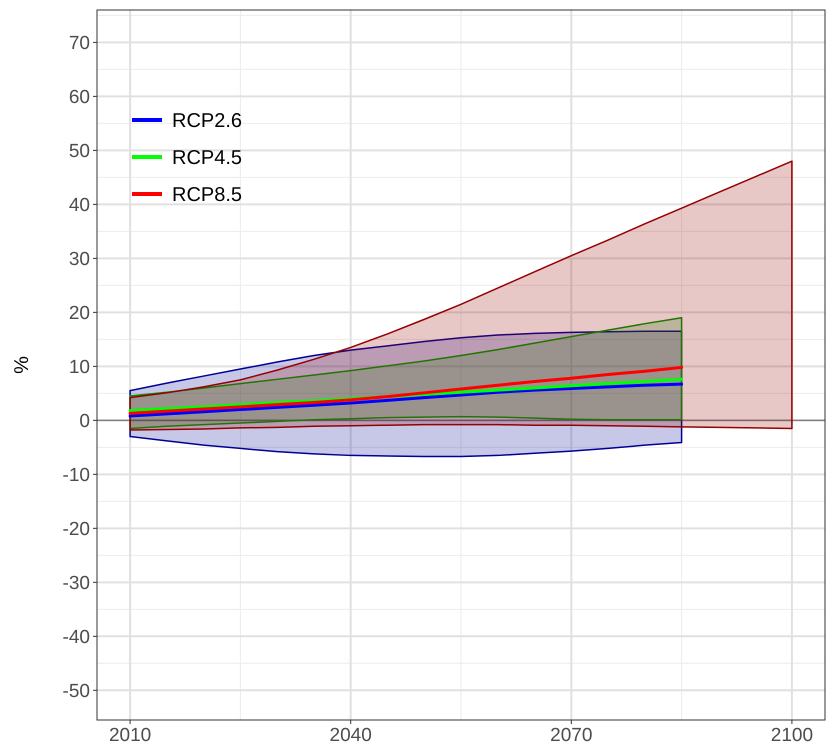 This screenshot has height=754, width=833. Describe the element at coordinates (207, 121) in the screenshot. I see `legend-label: RCP2.6` at that location.